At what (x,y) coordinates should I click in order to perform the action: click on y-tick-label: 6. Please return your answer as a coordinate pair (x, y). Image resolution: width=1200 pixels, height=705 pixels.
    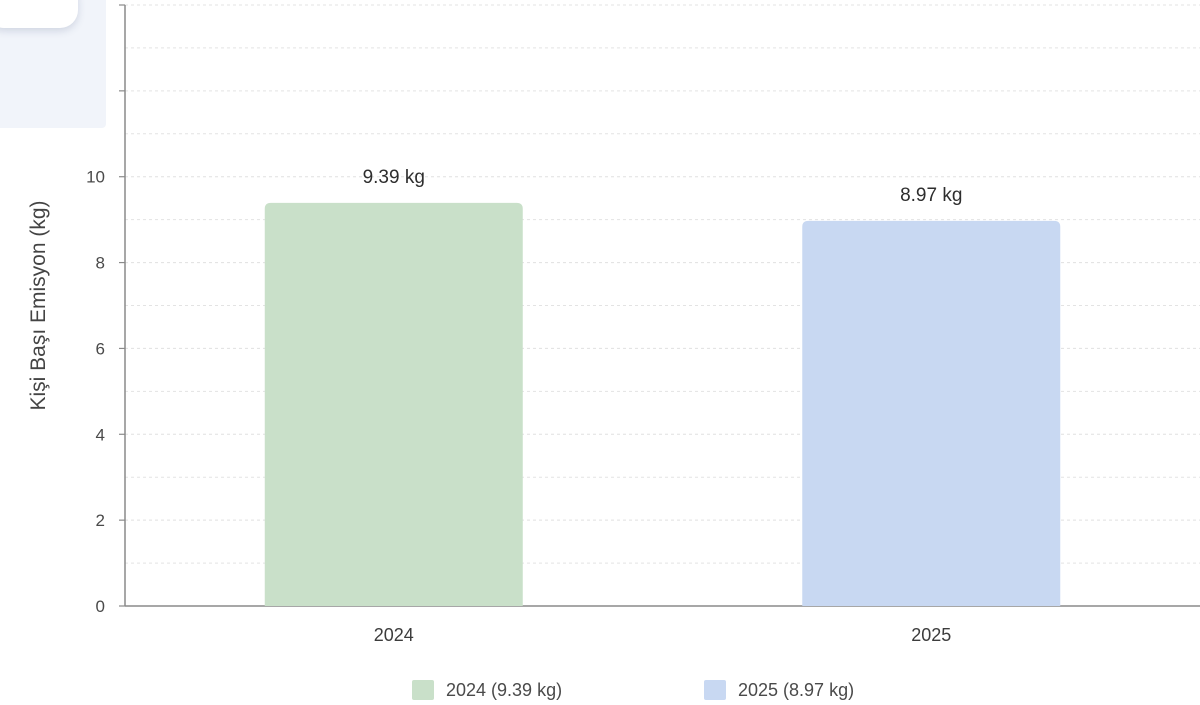
    Looking at the image, I should click on (100, 348).